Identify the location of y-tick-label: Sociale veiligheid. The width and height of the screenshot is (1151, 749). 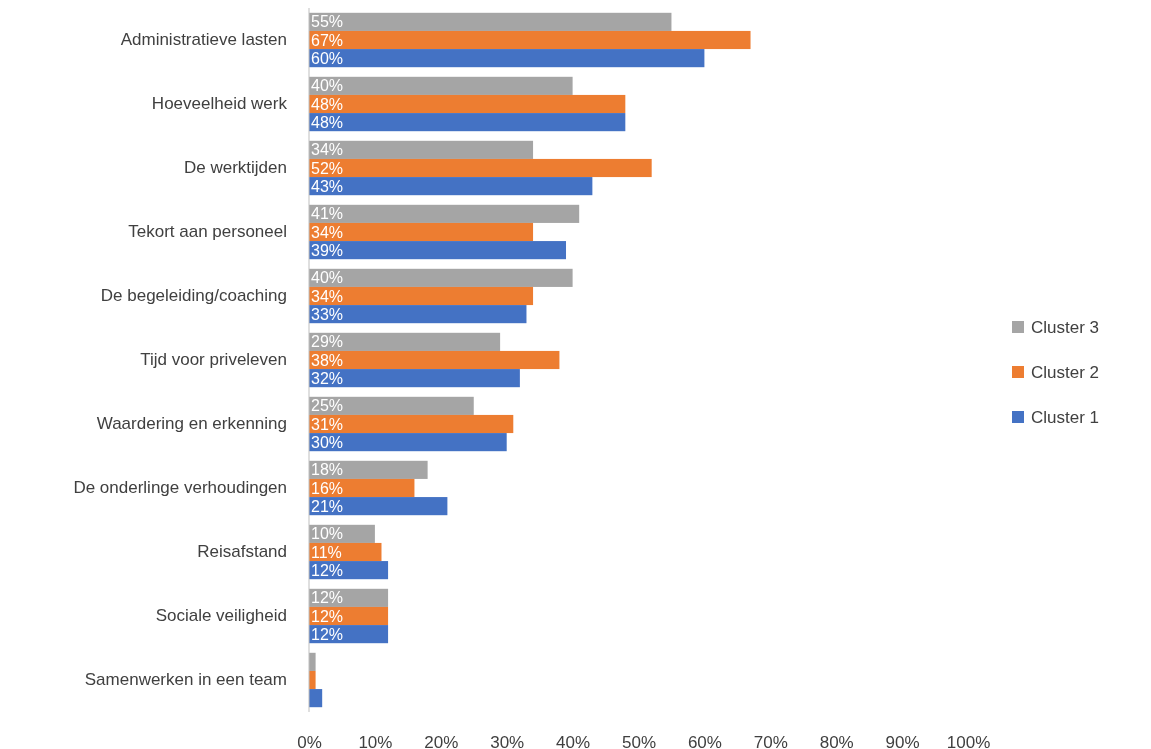
(221, 616).